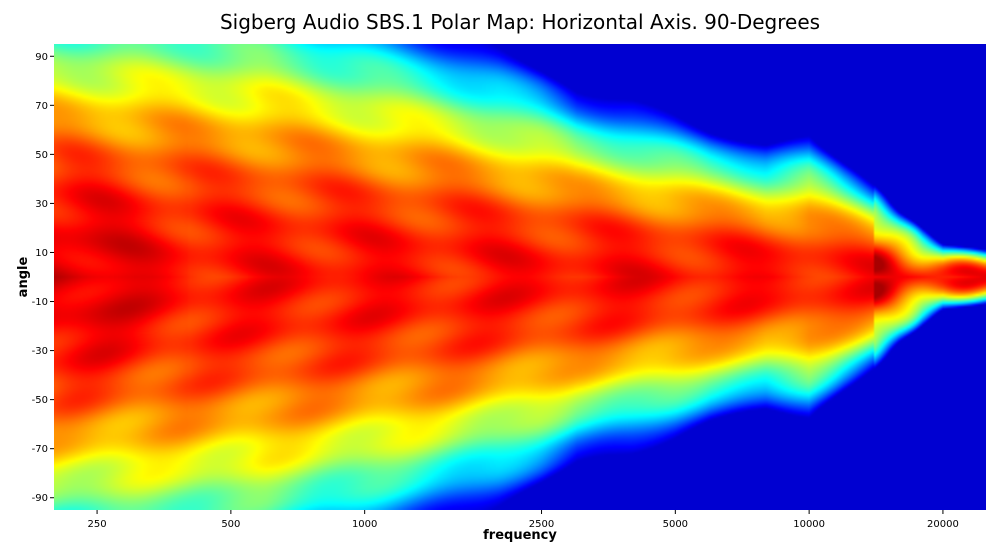 This screenshot has width=1000, height=550. What do you see at coordinates (40, 449) in the screenshot?
I see `y-tick-label: -70` at bounding box center [40, 449].